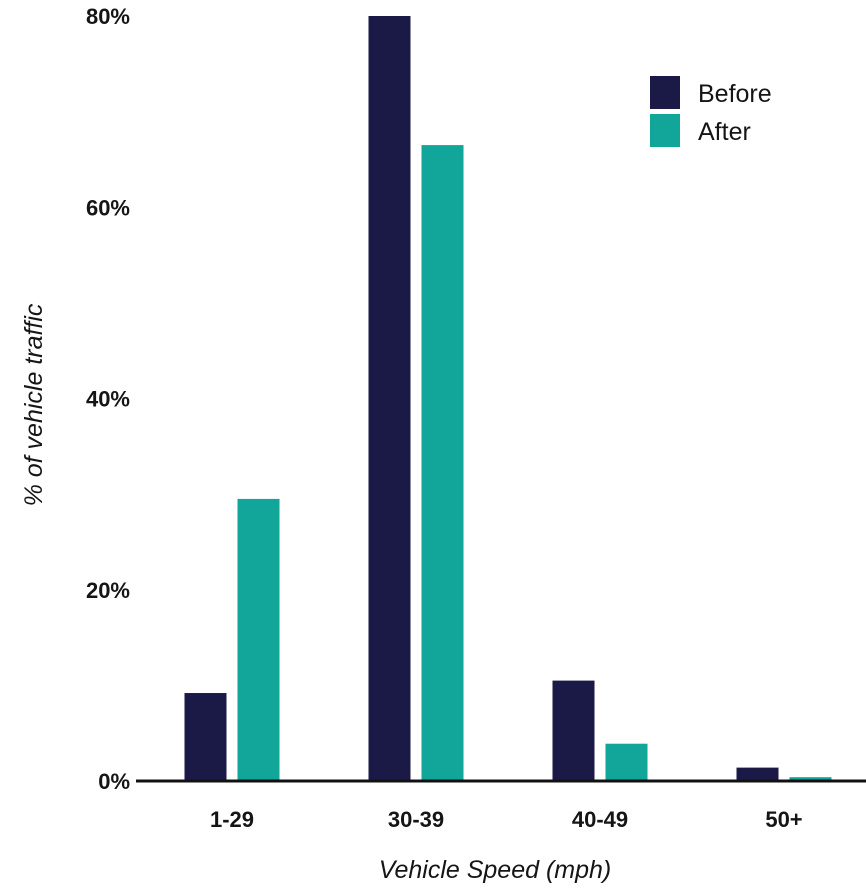  I want to click on legend-swatch-before, so click(665, 92).